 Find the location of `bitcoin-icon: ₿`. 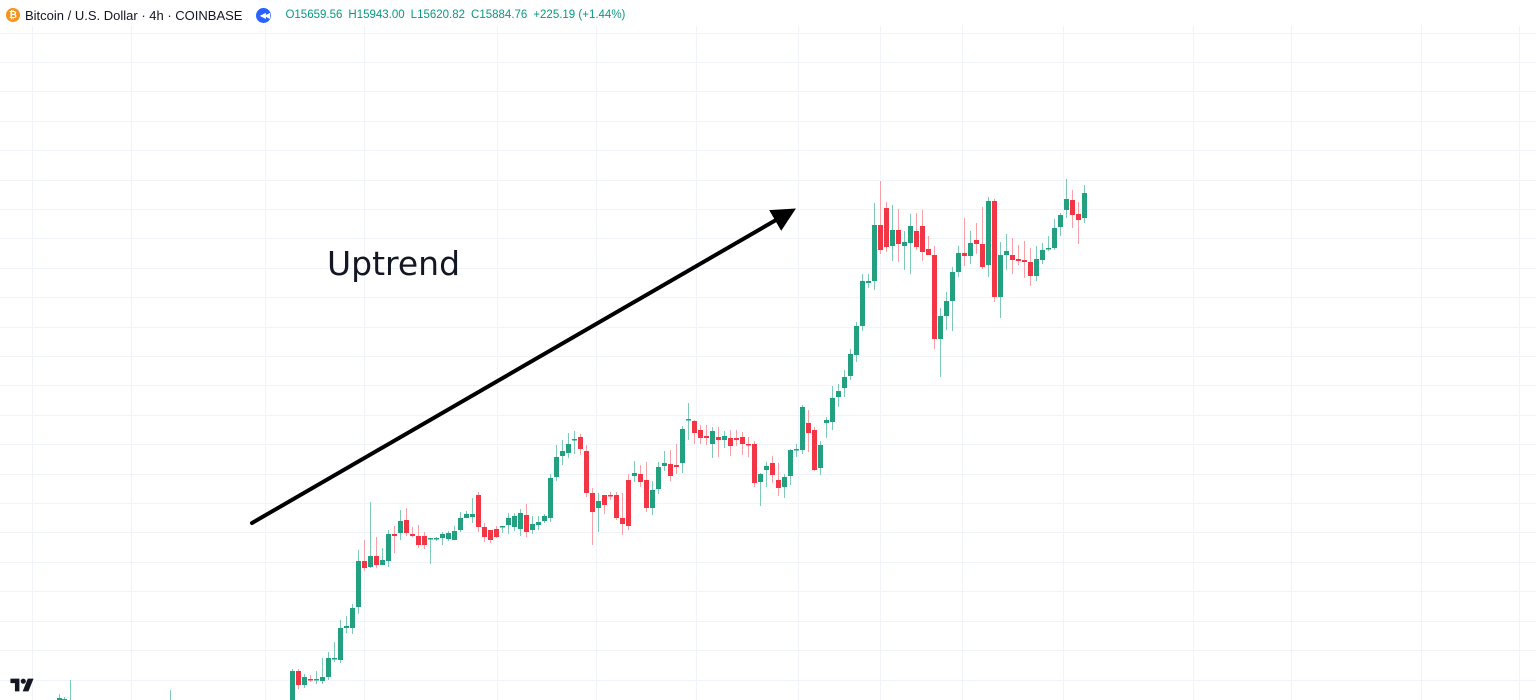

bitcoin-icon: ₿ is located at coordinates (13, 15).